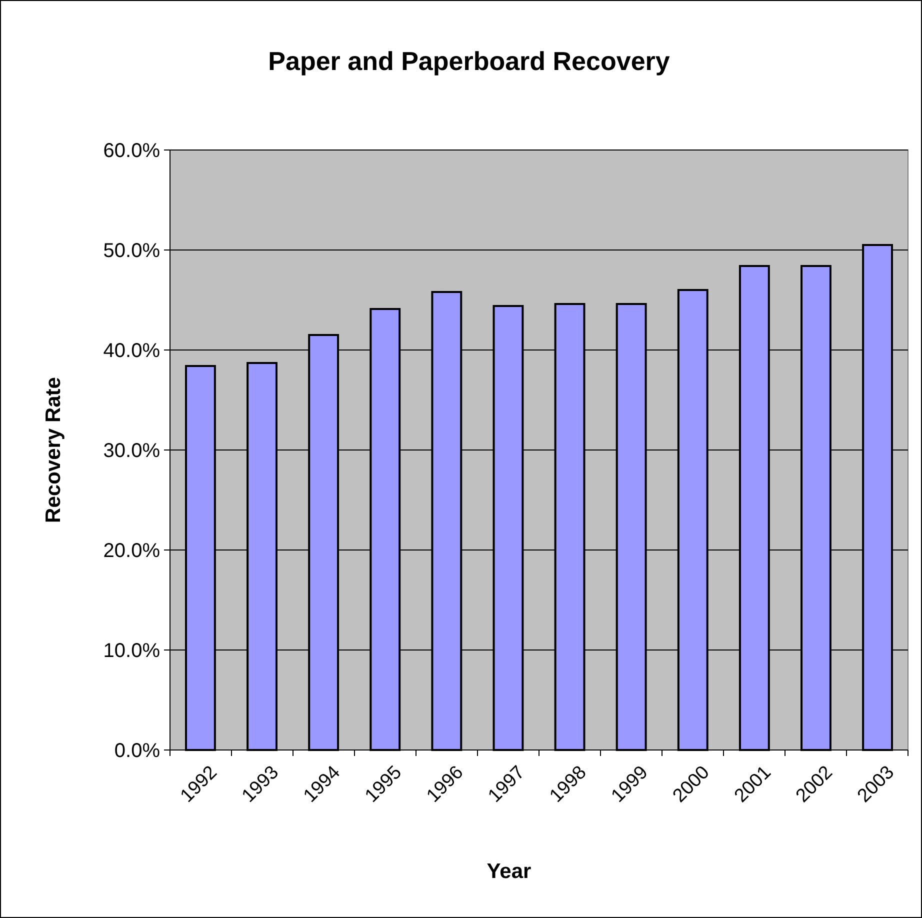 The height and width of the screenshot is (918, 922). Describe the element at coordinates (131, 551) in the screenshot. I see `y-tick-label: 20.0%` at that location.